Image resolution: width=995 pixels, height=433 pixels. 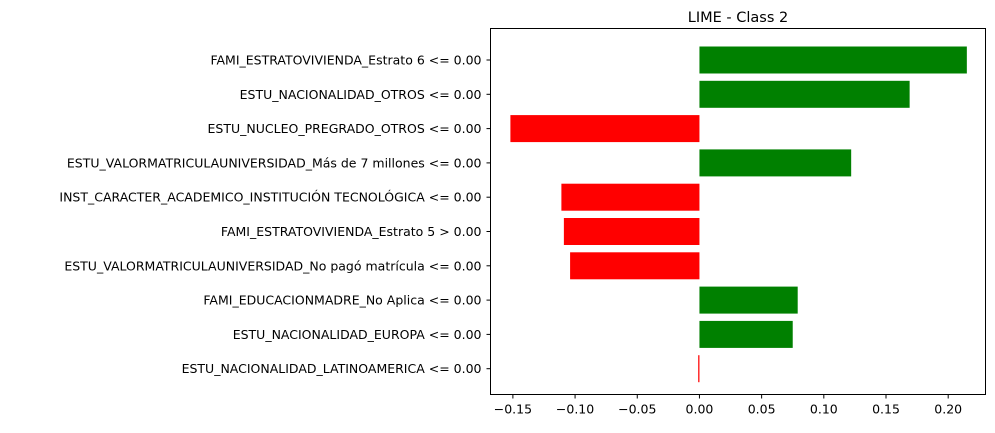 I want to click on y-tick-label-2: ESTU_NUCLEO_PREGRADO_OTROS <= 0.00, so click(x=345, y=128).